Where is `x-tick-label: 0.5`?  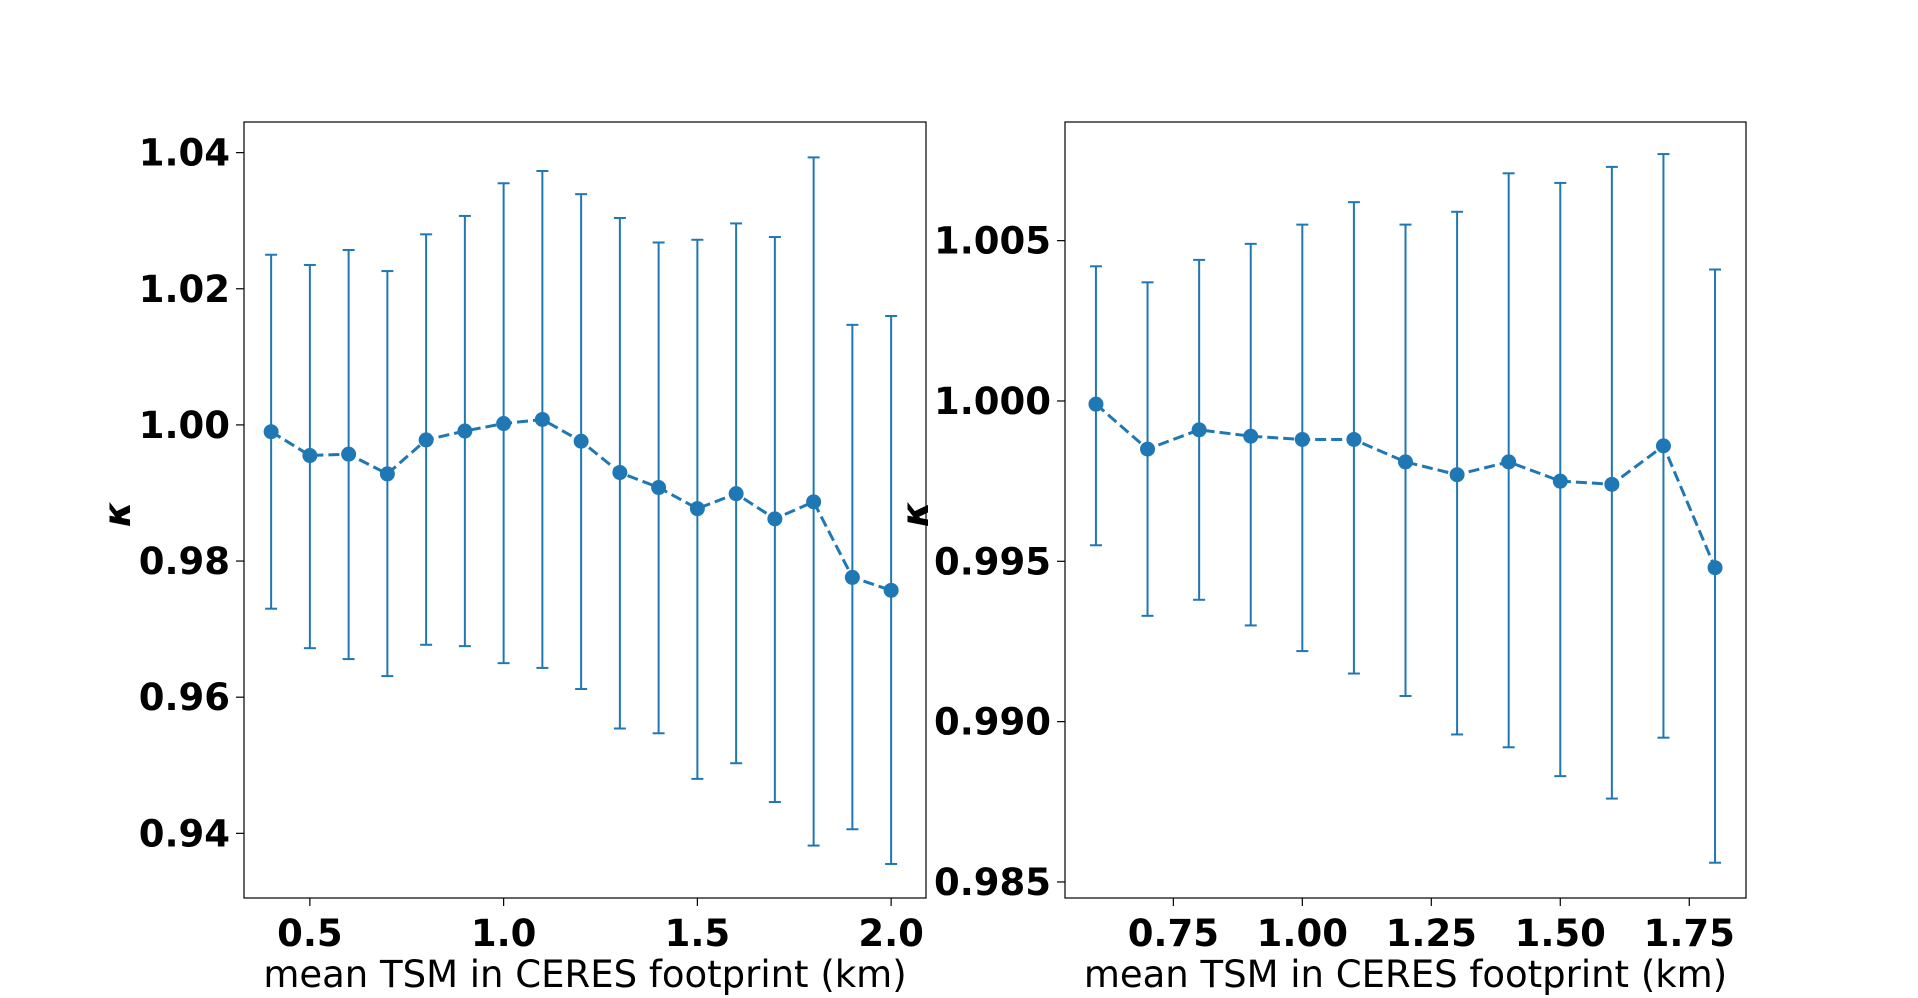 x-tick-label: 0.5 is located at coordinates (310, 933).